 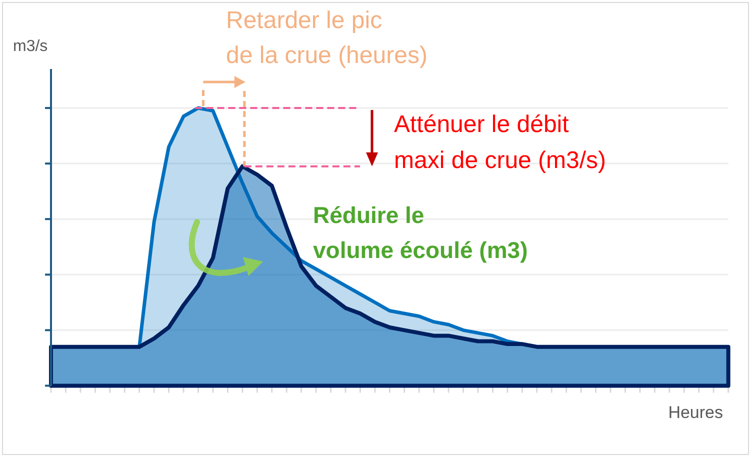 What do you see at coordinates (695, 412) in the screenshot?
I see `x-axis-title: Heures` at bounding box center [695, 412].